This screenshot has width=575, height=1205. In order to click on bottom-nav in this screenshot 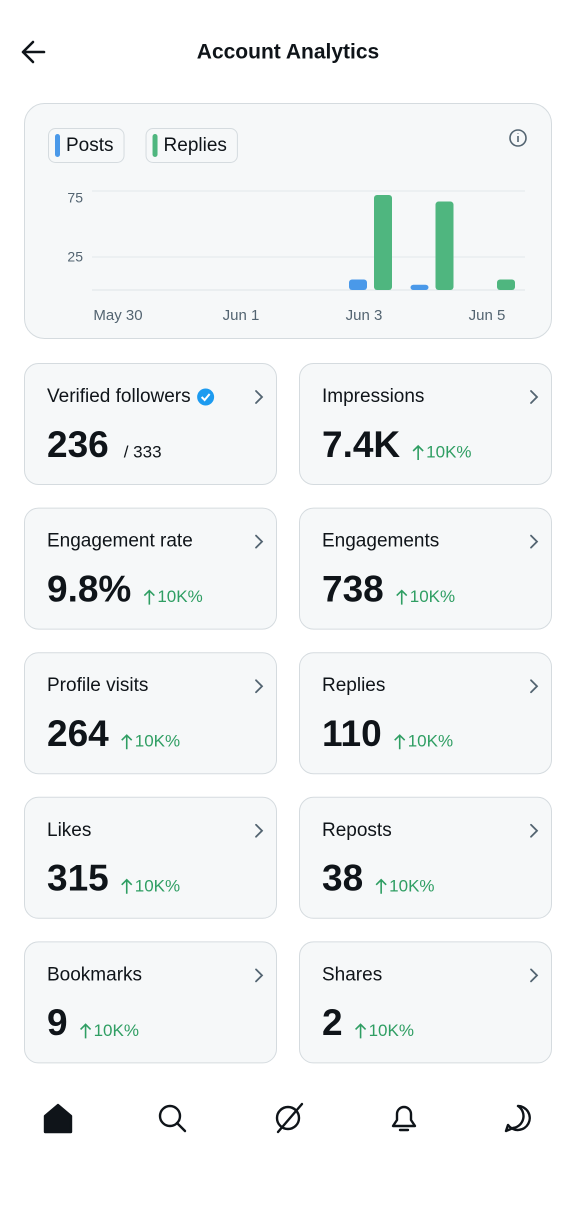, I will do `click(287, 1118)`.